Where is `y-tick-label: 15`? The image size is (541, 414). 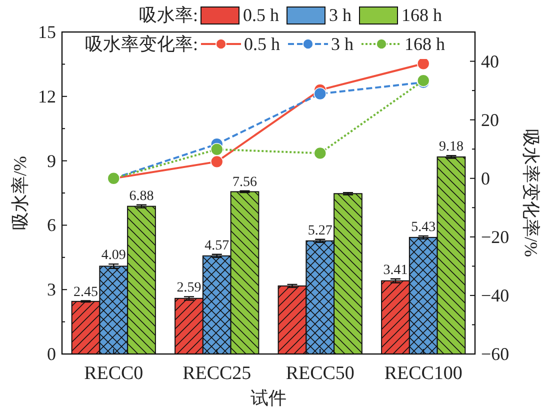
y-tick-label: 15 is located at coordinates (47, 32).